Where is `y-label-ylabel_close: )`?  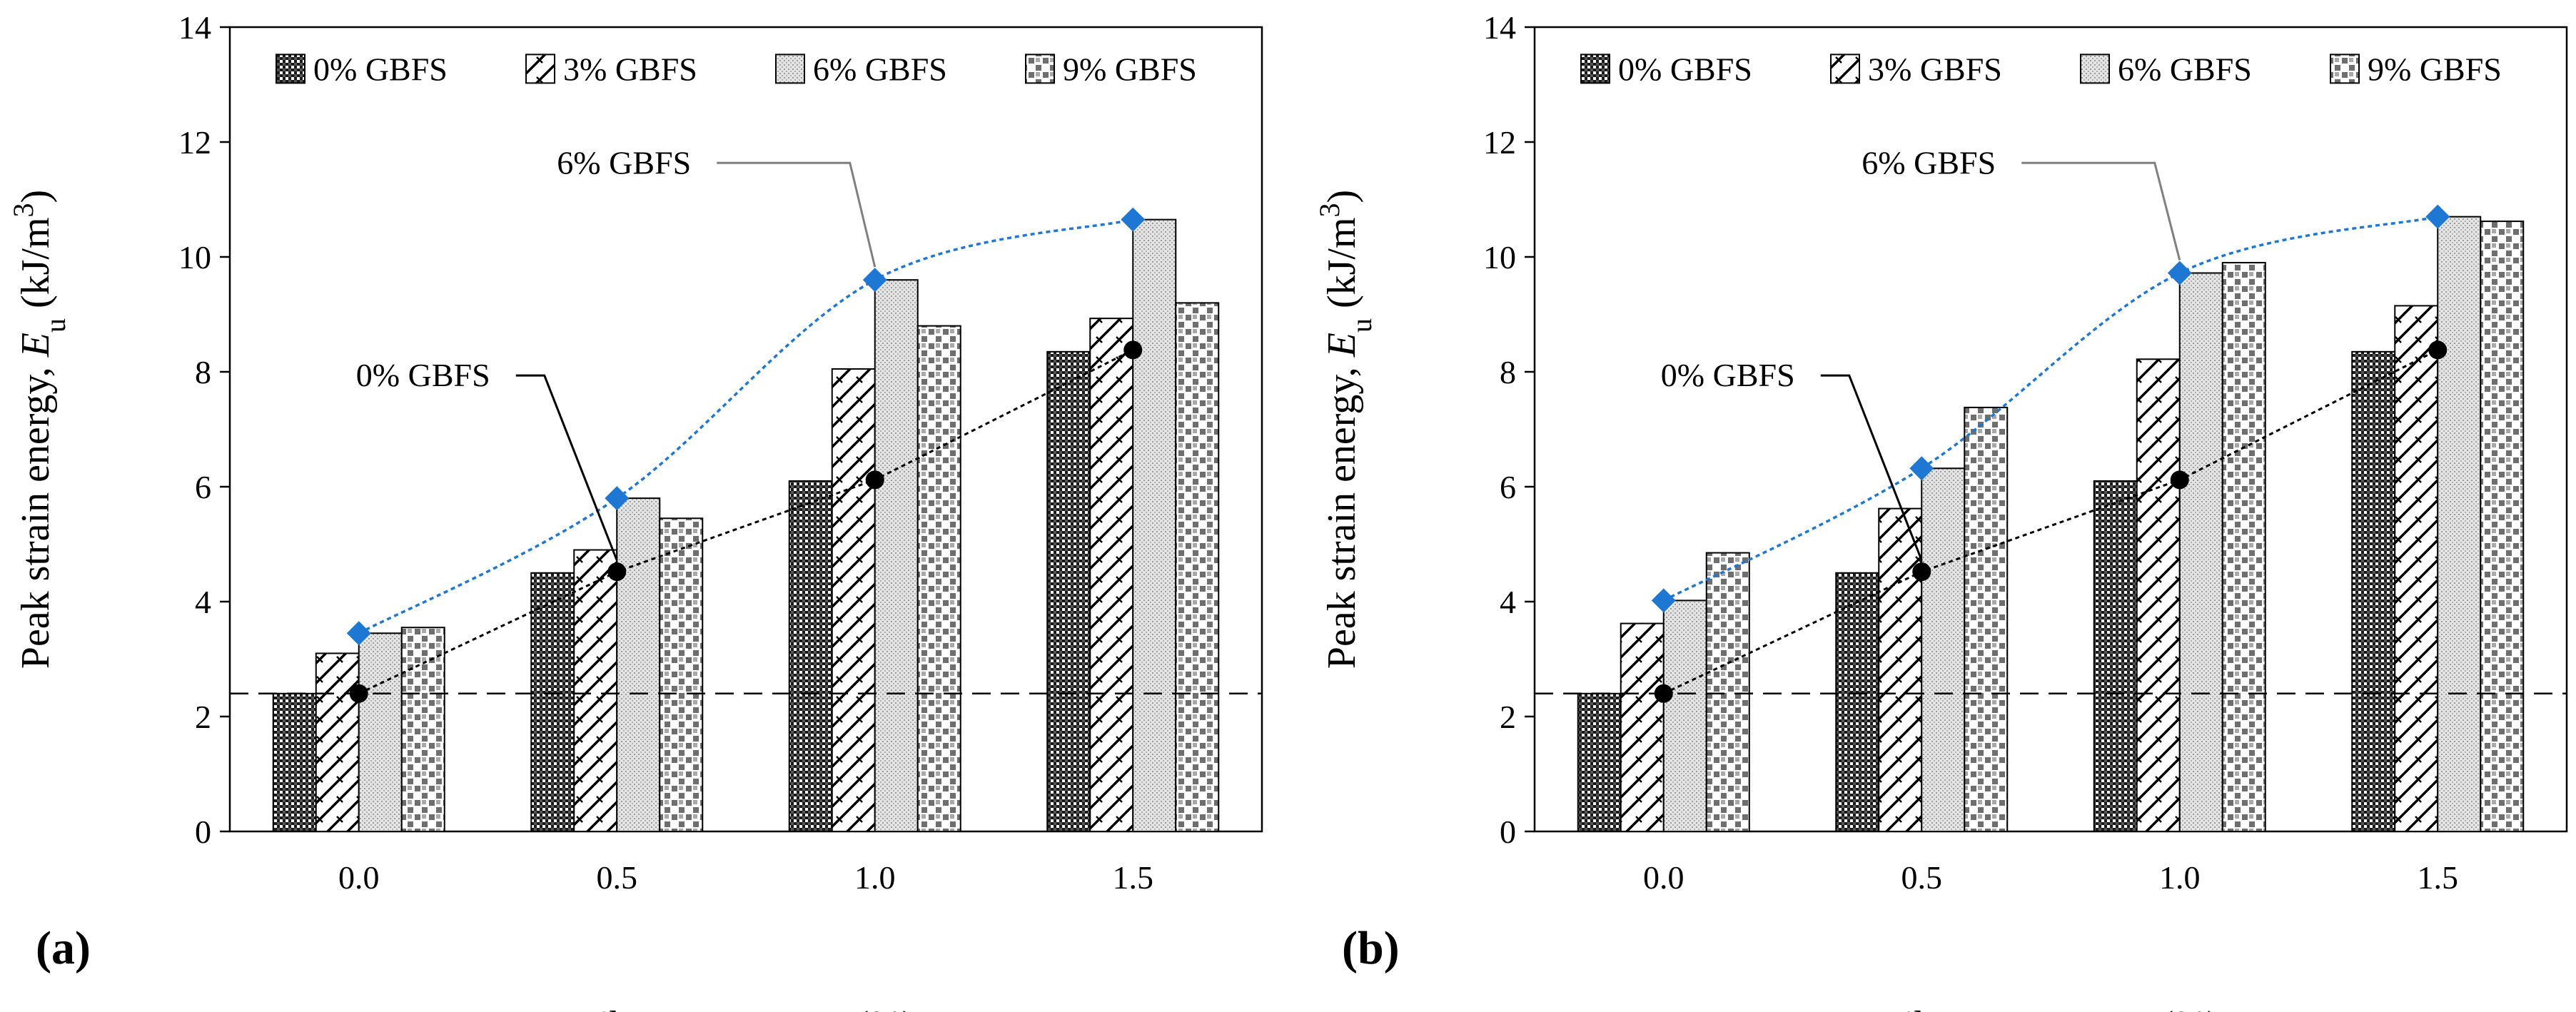 y-label-ylabel_close: ) is located at coordinates (1342, 196).